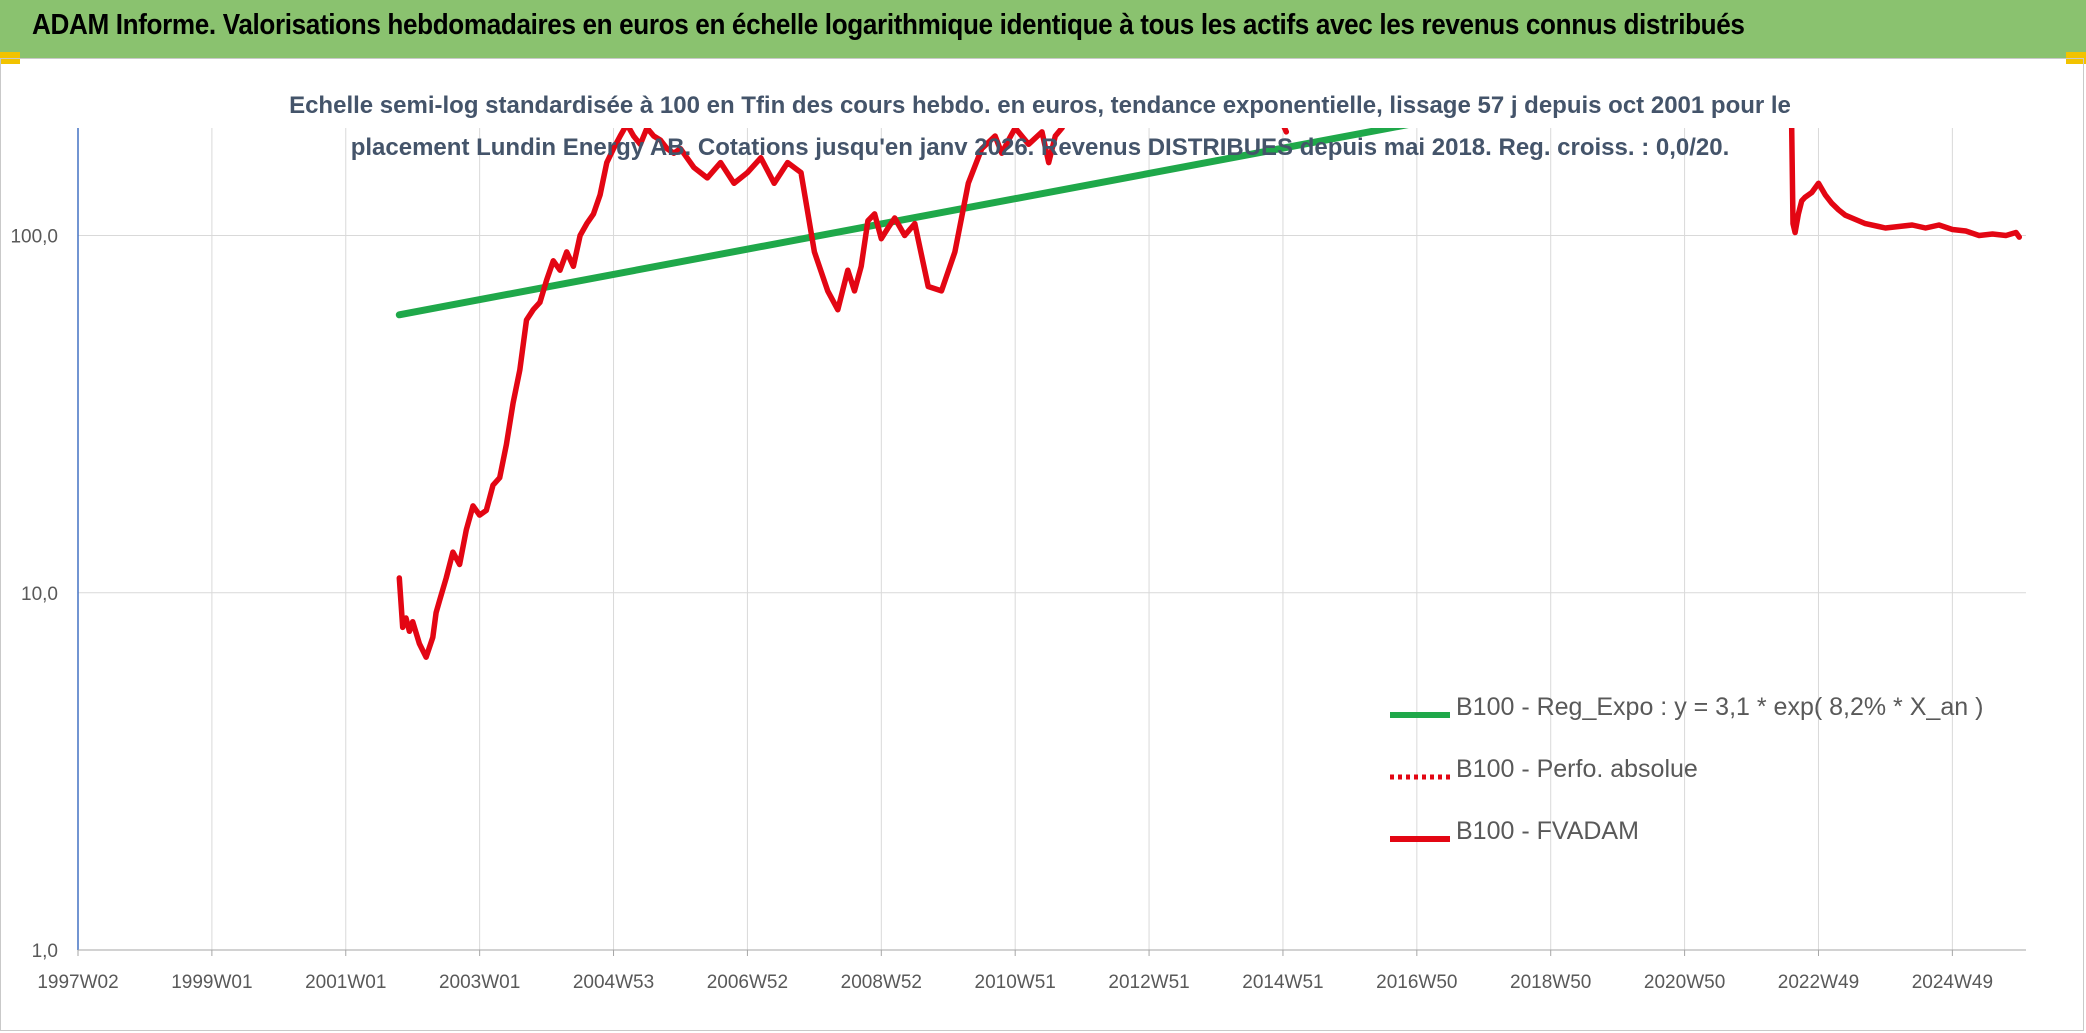  Describe the element at coordinates (479, 982) in the screenshot. I see `x-tick-label: 2003W01` at that location.